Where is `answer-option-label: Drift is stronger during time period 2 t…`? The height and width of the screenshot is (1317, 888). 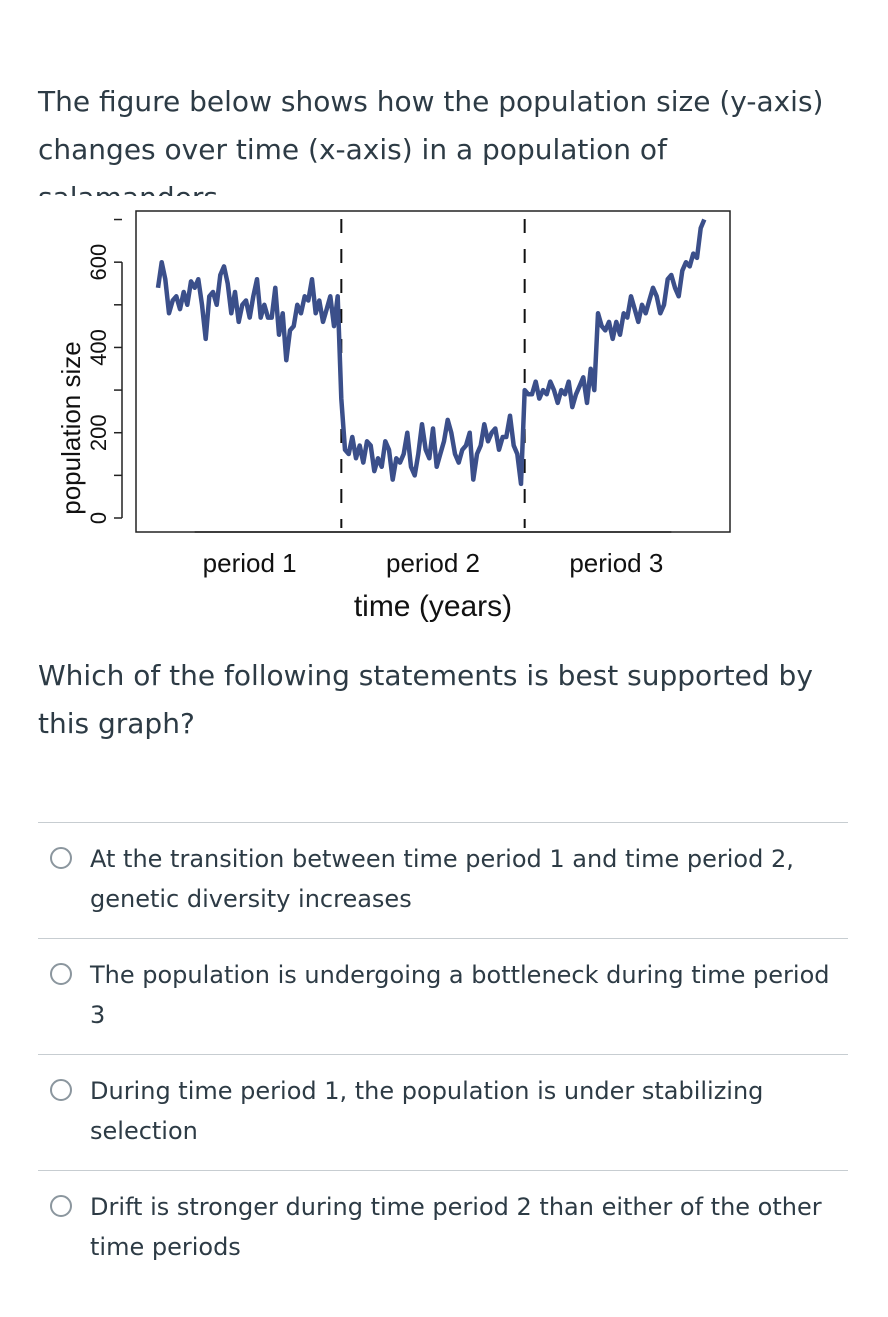
answer-option-label: Drift is stronger during time period 2 t… is located at coordinates (456, 1227).